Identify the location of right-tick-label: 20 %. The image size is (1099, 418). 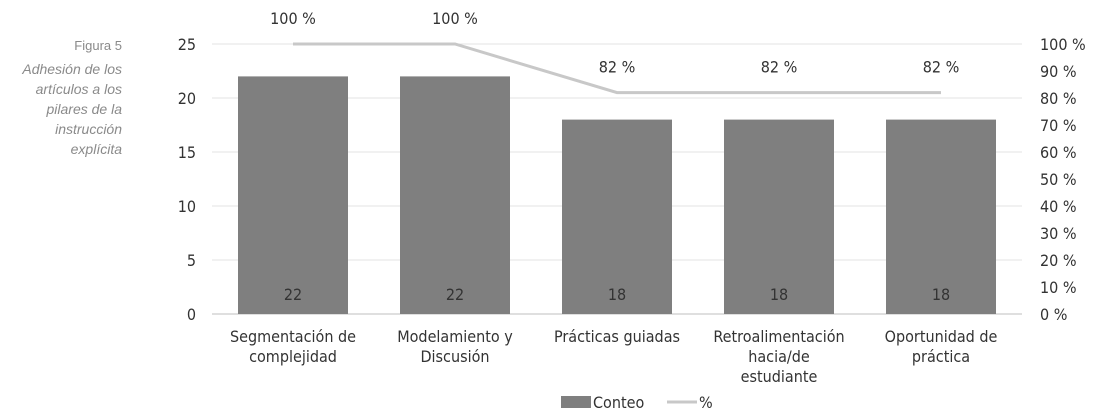
(1058, 260).